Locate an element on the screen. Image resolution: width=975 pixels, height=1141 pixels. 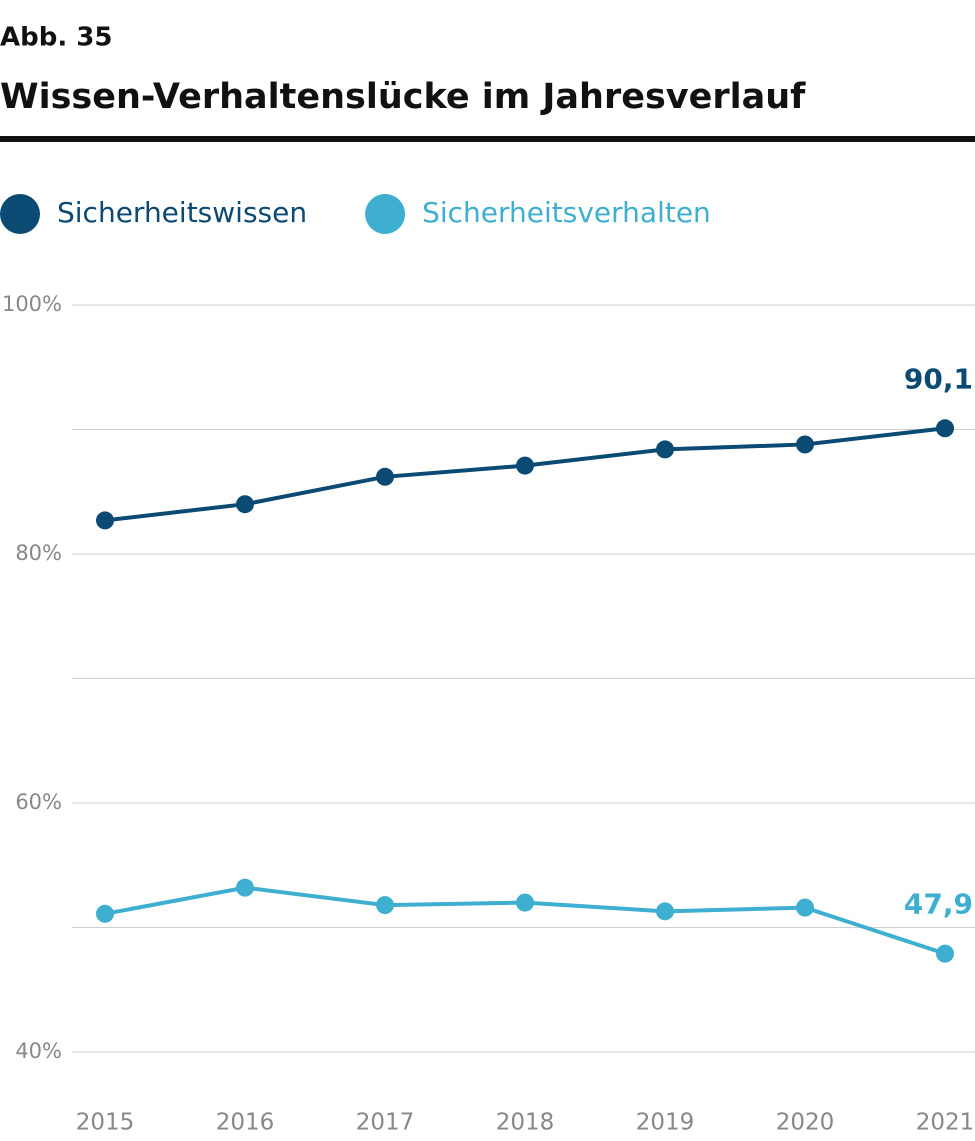
y-tick-label: 80% is located at coordinates (38, 553).